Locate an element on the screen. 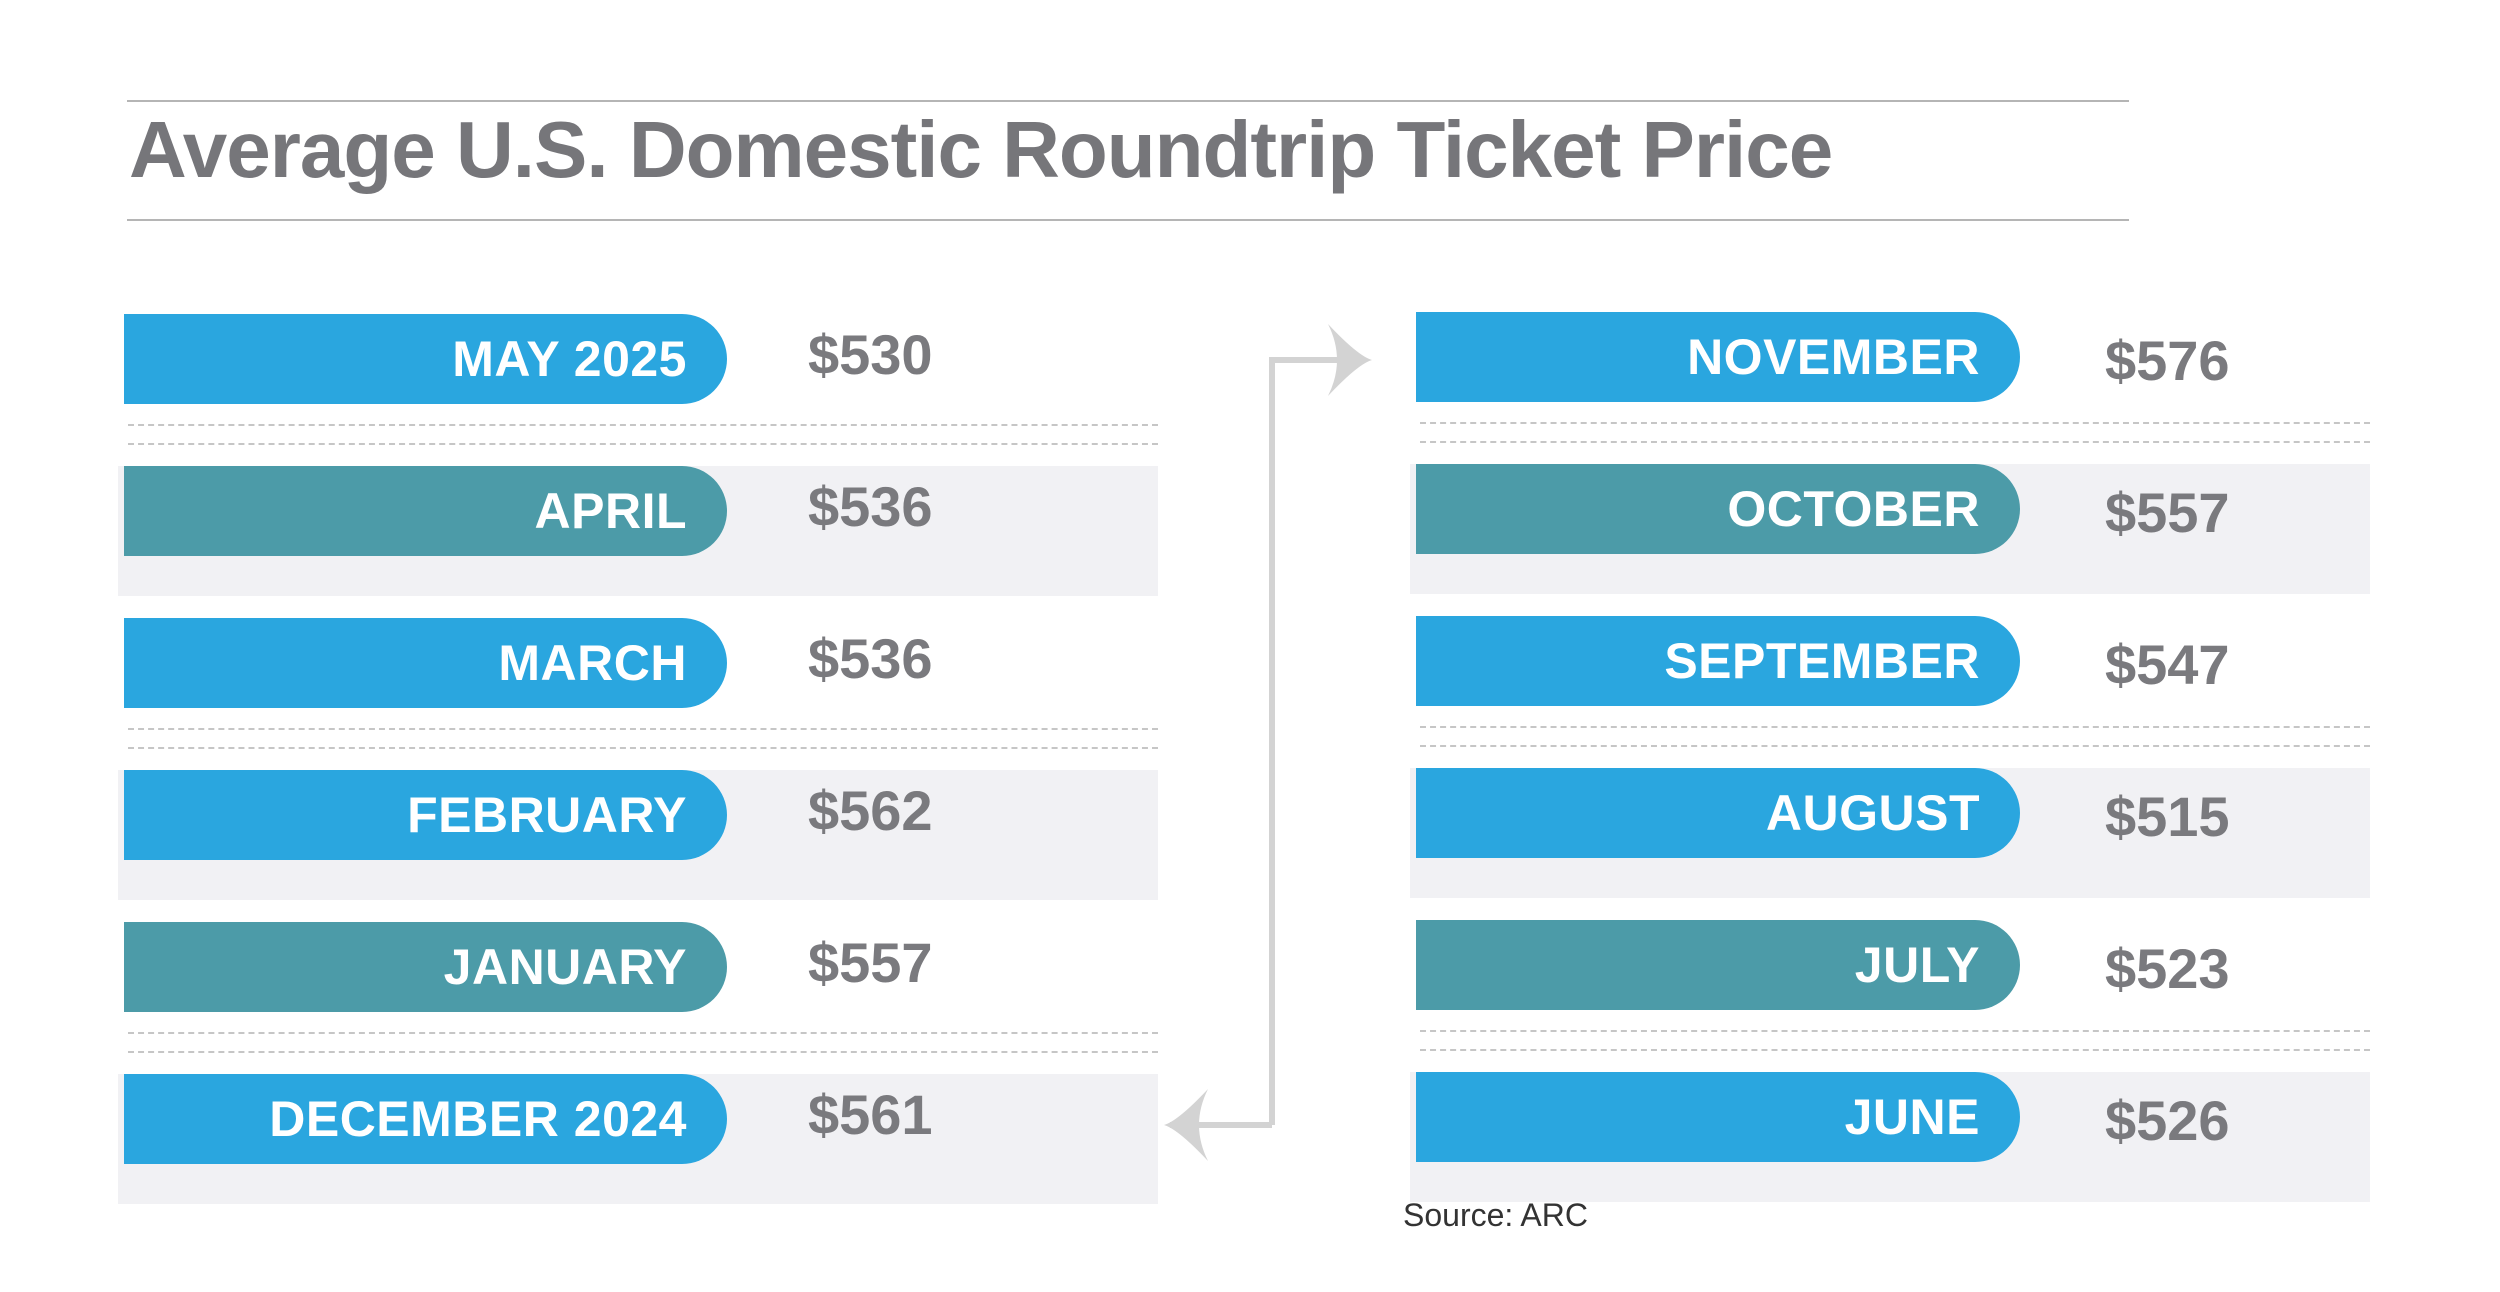 The height and width of the screenshot is (1292, 2500). table-row: MARCH $536 is located at coordinates (638, 680).